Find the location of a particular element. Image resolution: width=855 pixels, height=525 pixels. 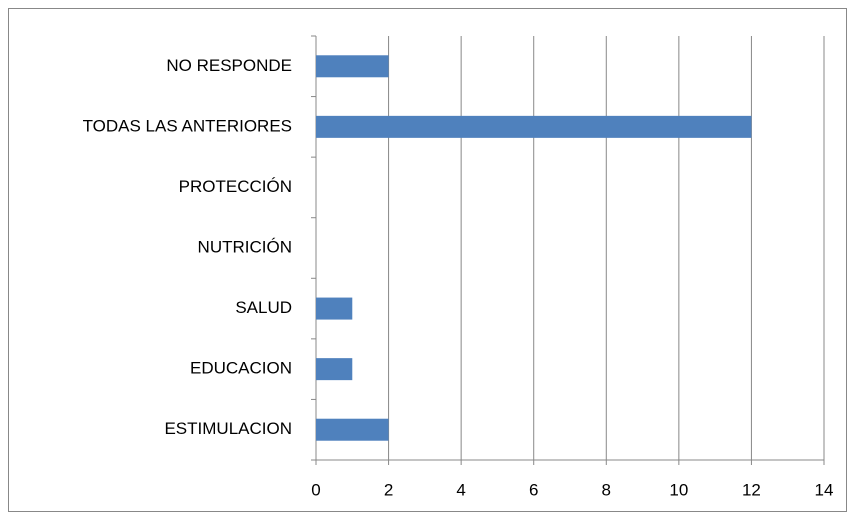

y-tick-label: PROTECCIÓN is located at coordinates (235, 186).